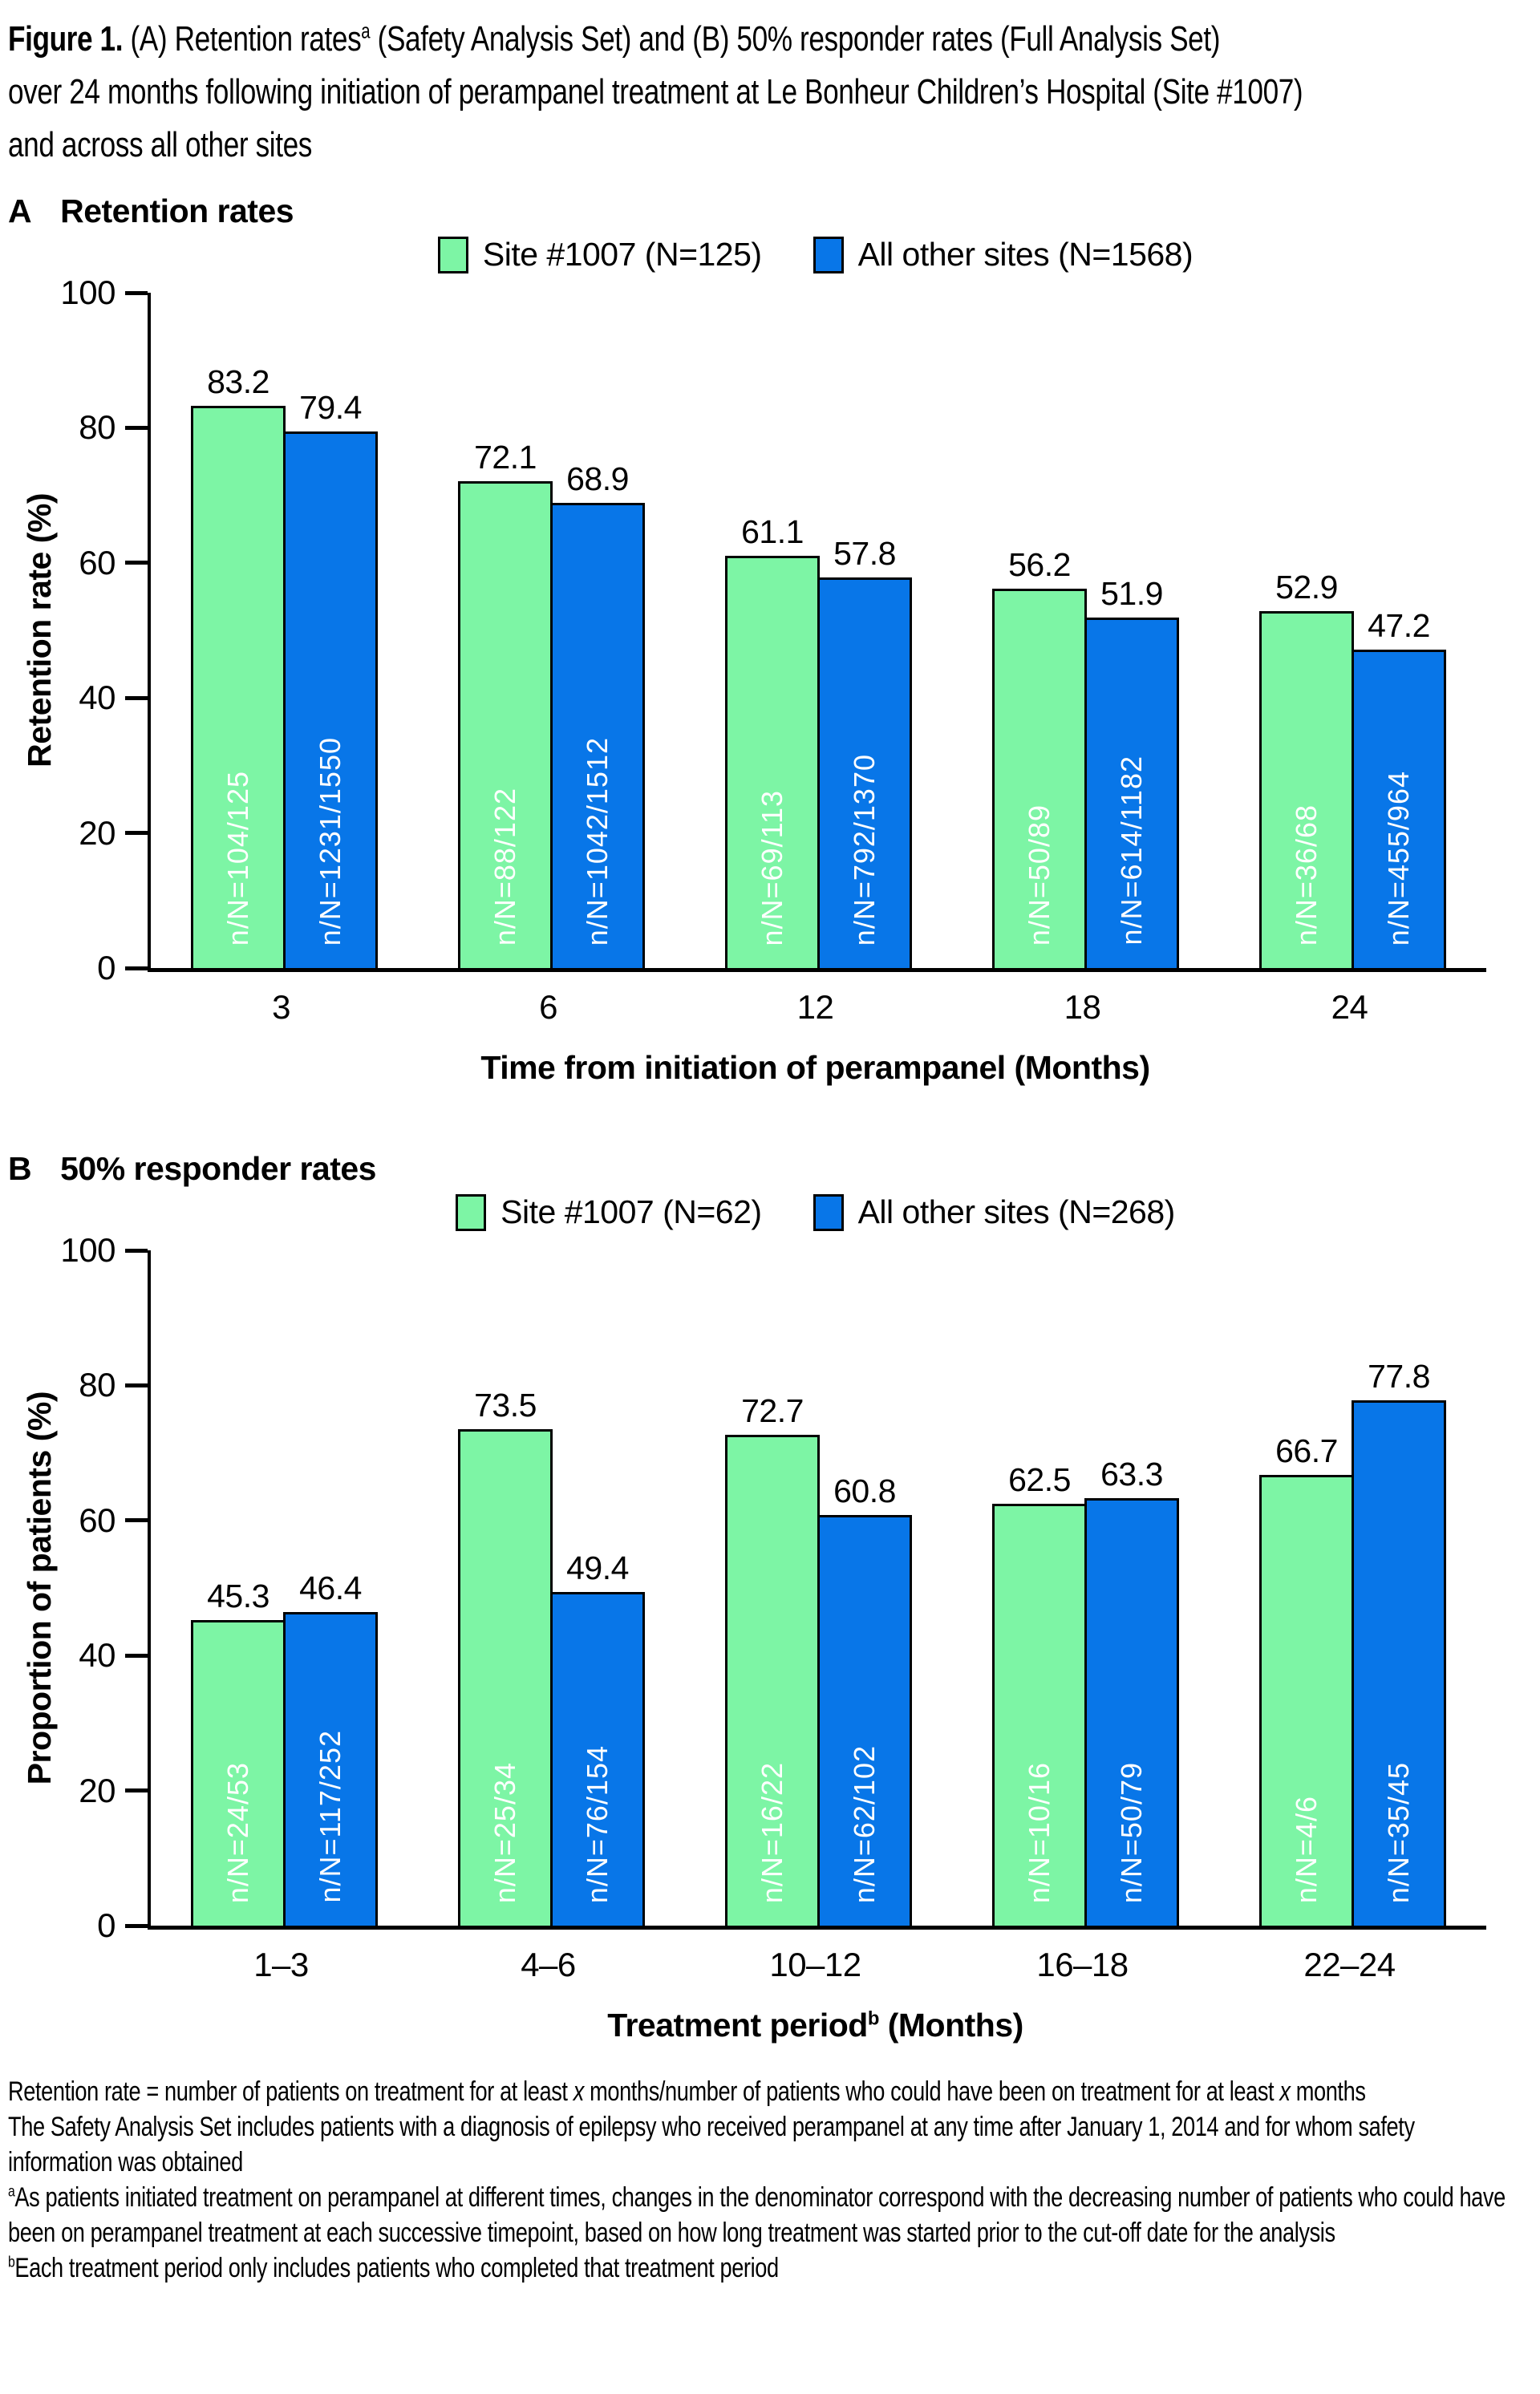 This screenshot has width=1540, height=2394. What do you see at coordinates (505, 703) in the screenshot?
I see `bar-series0-group-6: 72.1 n/N=88/122` at bounding box center [505, 703].